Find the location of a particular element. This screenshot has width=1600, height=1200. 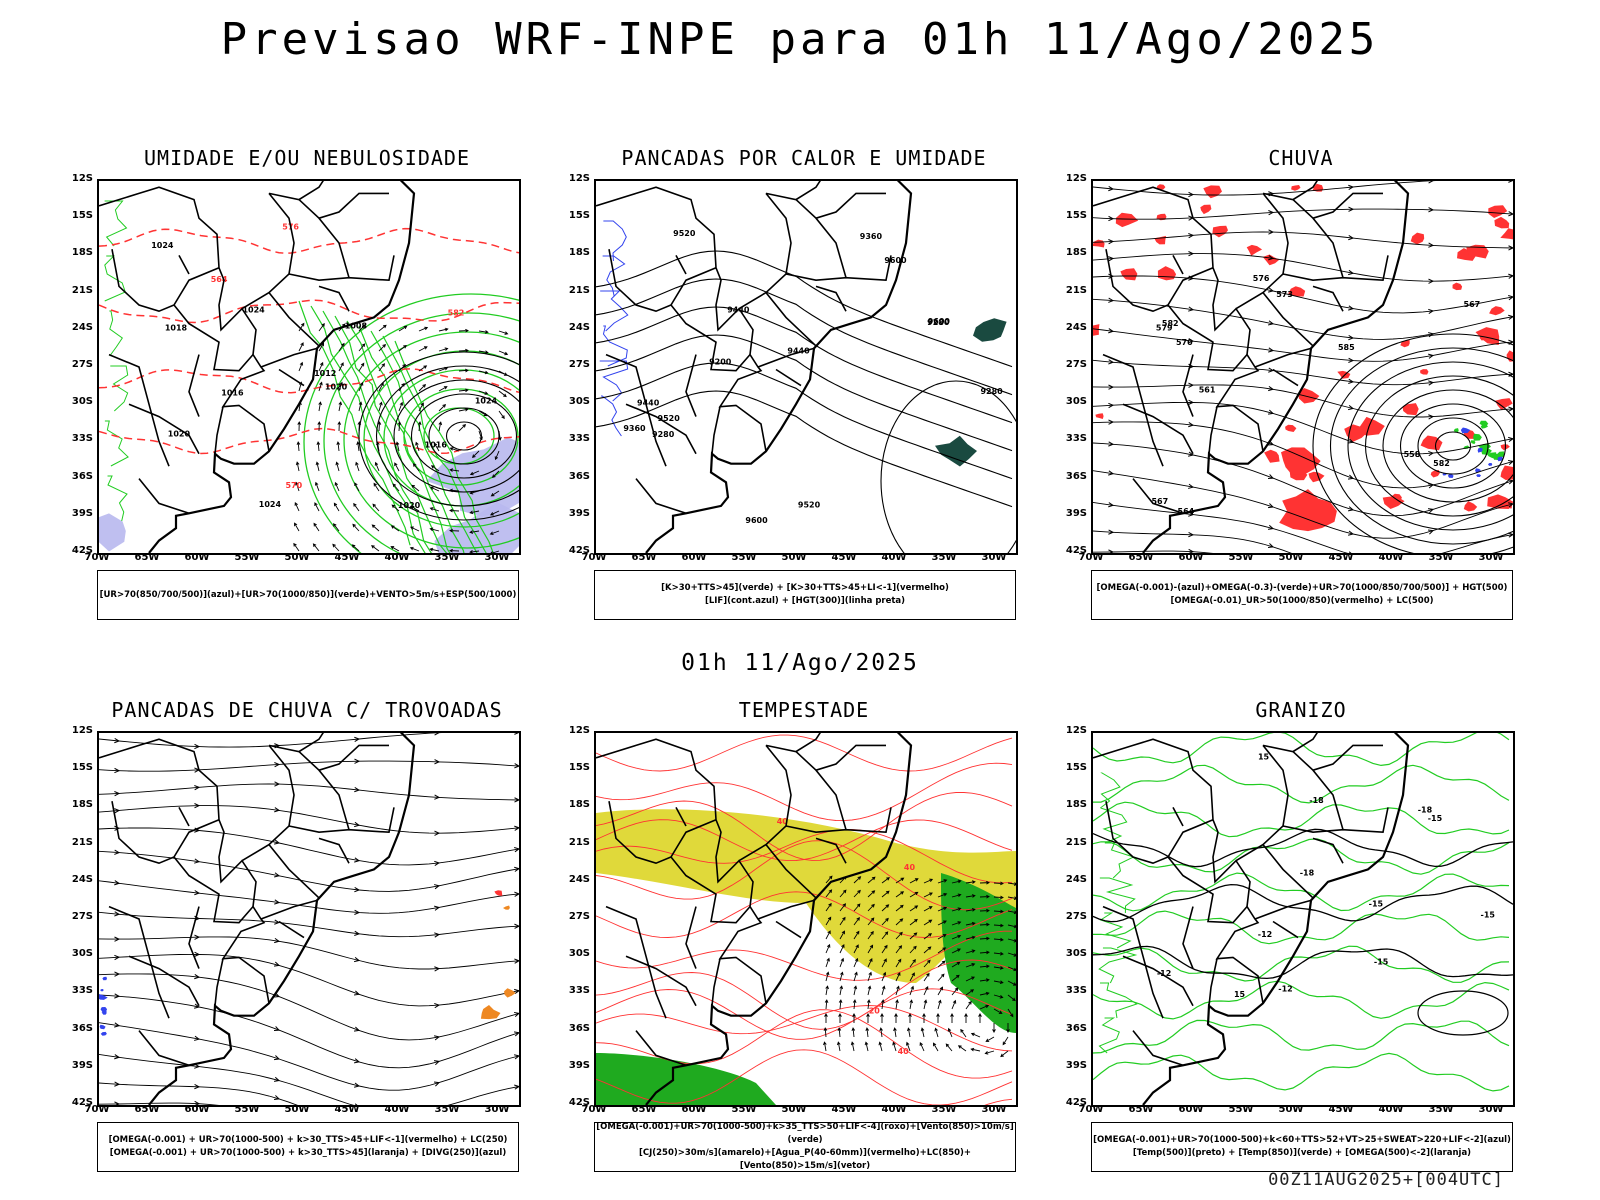

contour-label: 9280 is located at coordinates (991, 391).